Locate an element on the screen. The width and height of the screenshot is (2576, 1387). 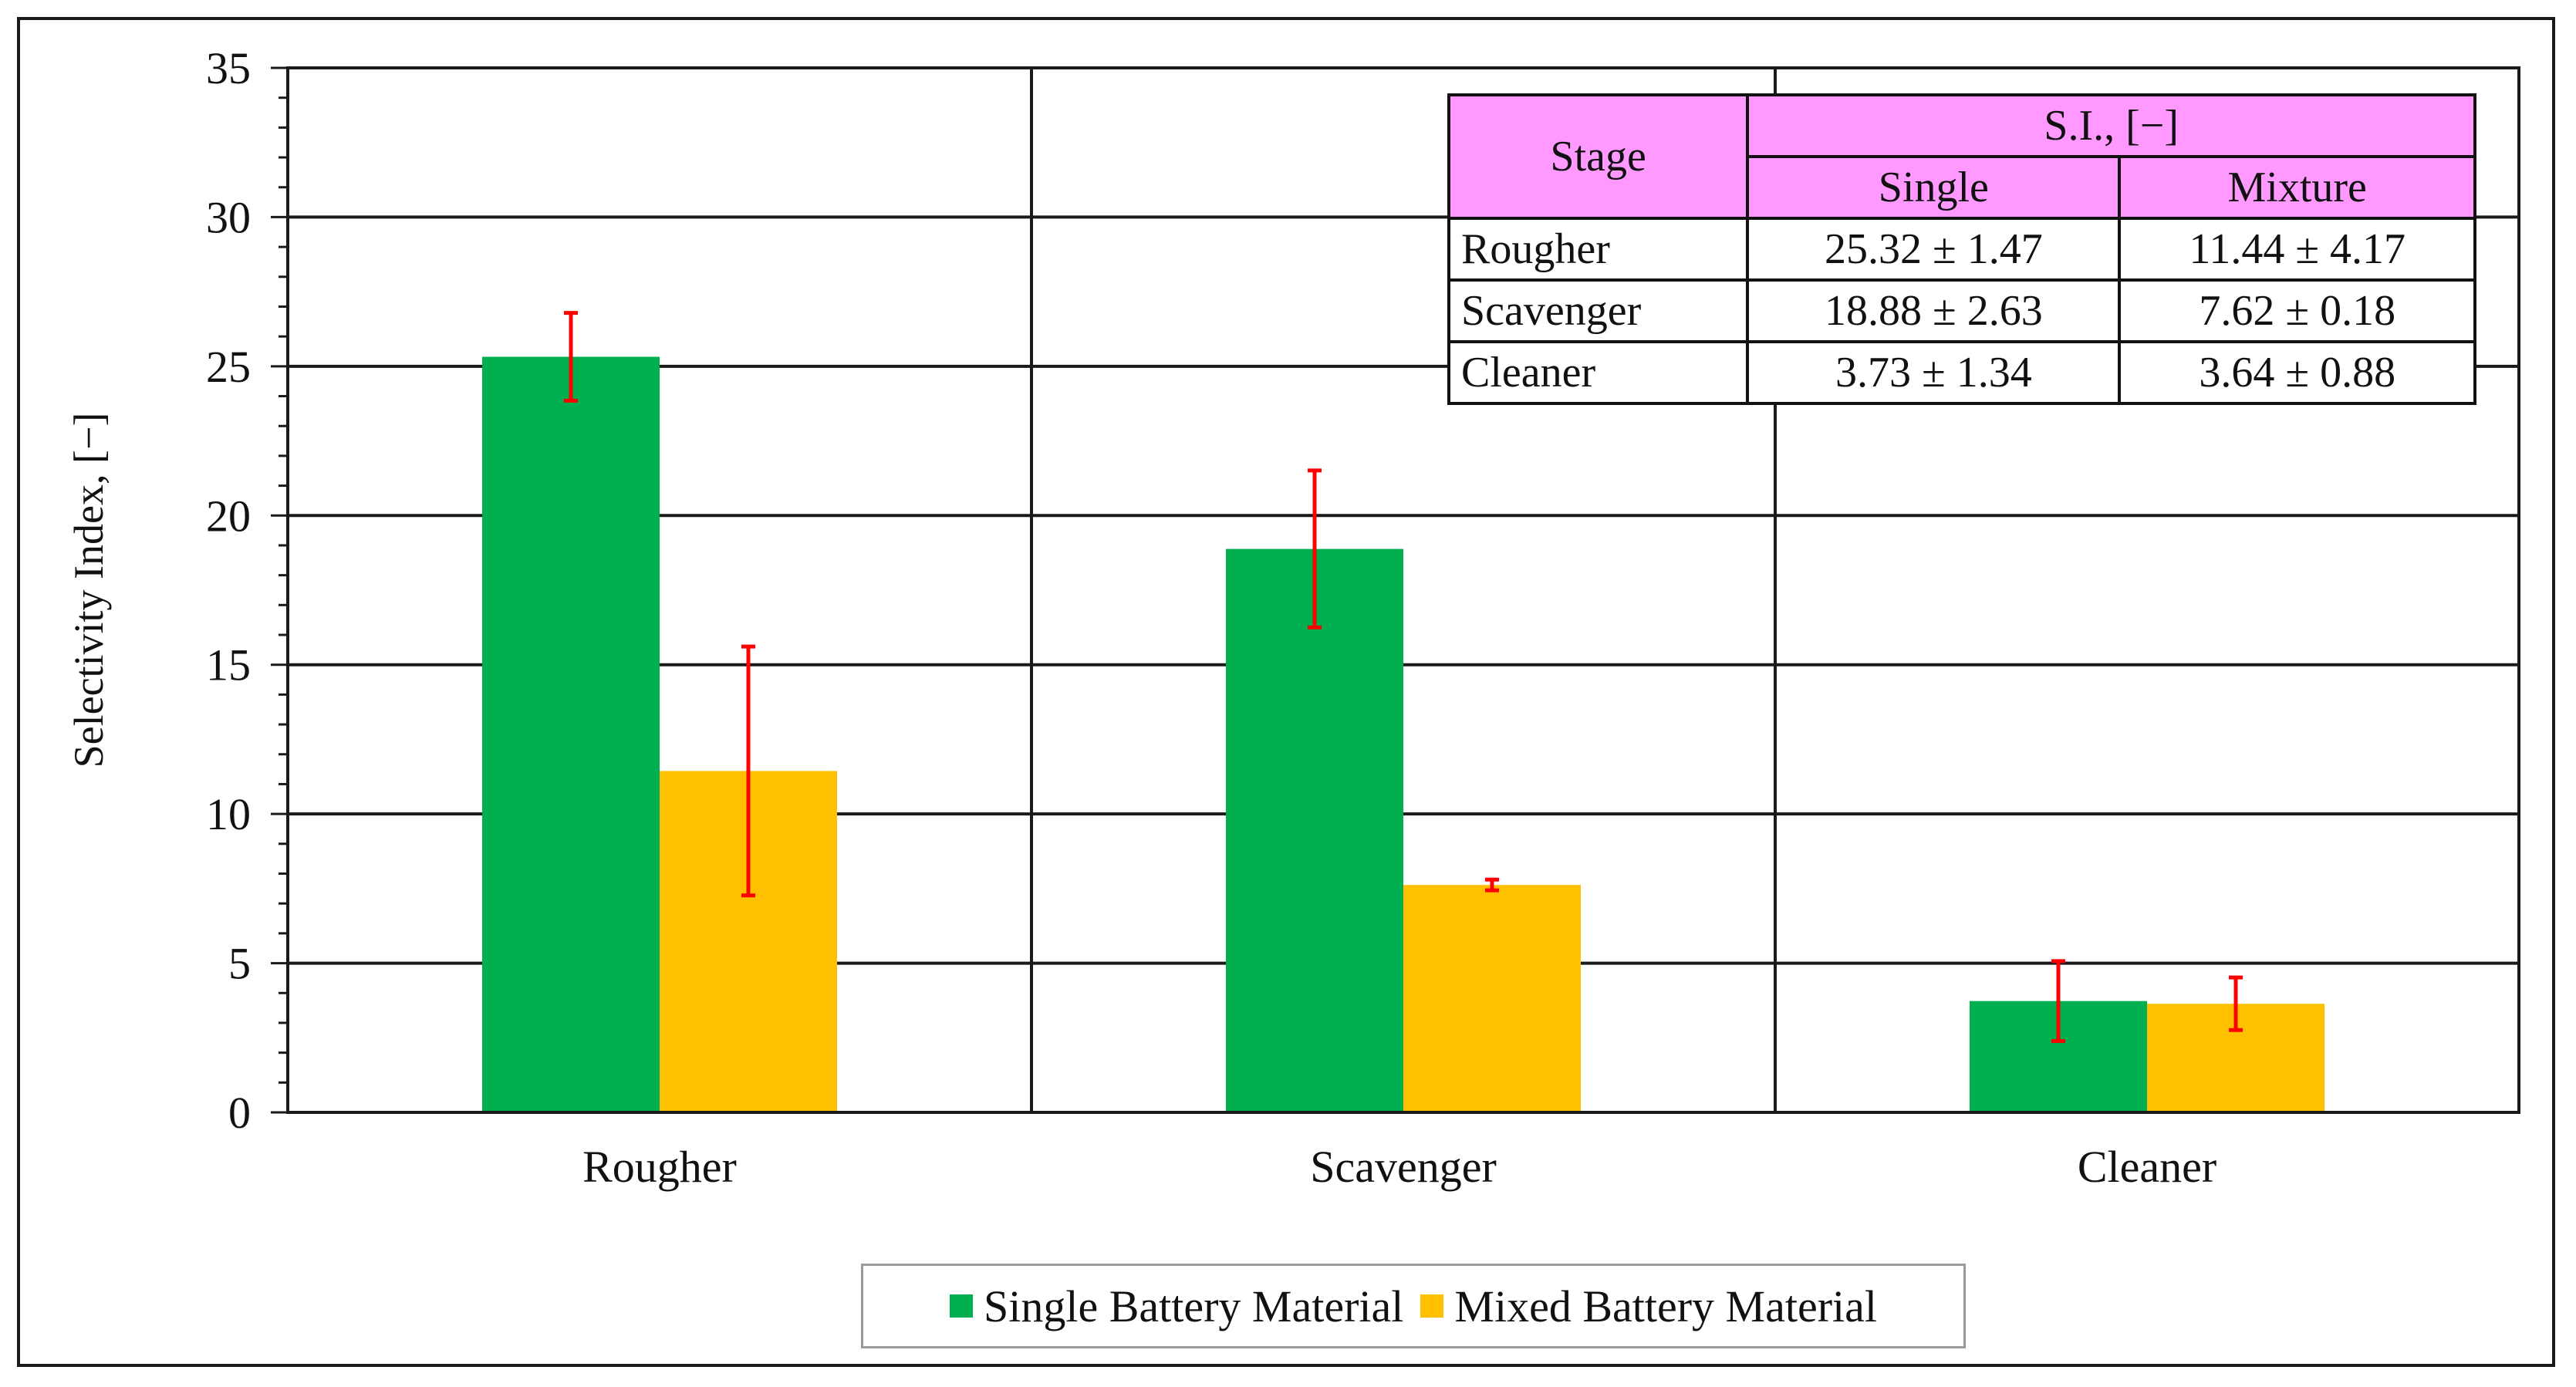
y-tick-label: 20 is located at coordinates (228, 516).